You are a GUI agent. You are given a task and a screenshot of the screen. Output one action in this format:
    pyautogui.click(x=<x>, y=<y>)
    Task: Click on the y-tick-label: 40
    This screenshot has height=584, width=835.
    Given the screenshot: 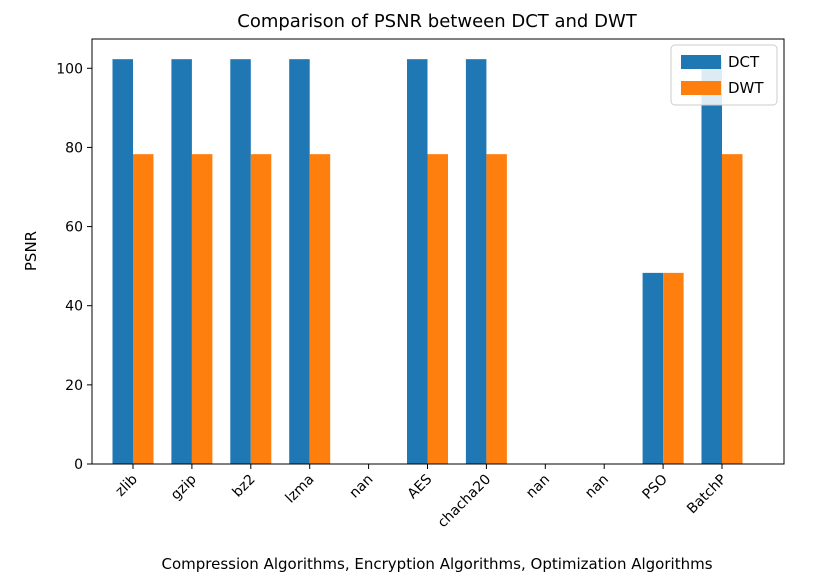 What is the action you would take?
    pyautogui.click(x=74, y=307)
    